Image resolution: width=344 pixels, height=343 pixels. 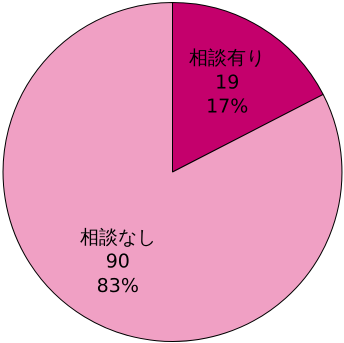 What do you see at coordinates (227, 58) in the screenshot?
I see `slice-label: 相談有り` at bounding box center [227, 58].